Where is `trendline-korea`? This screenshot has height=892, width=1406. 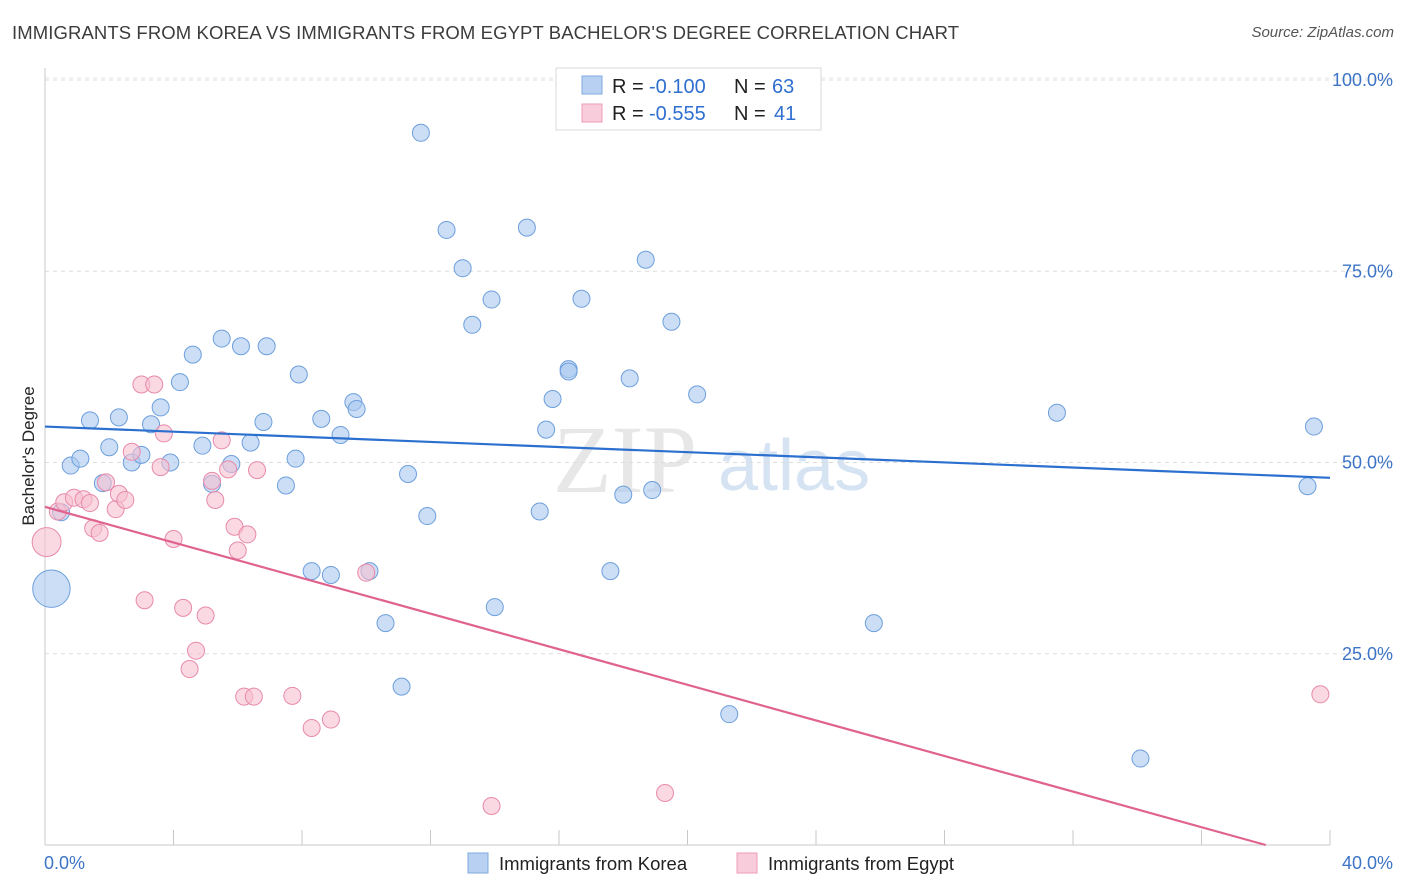 trendline-korea is located at coordinates (687, 452).